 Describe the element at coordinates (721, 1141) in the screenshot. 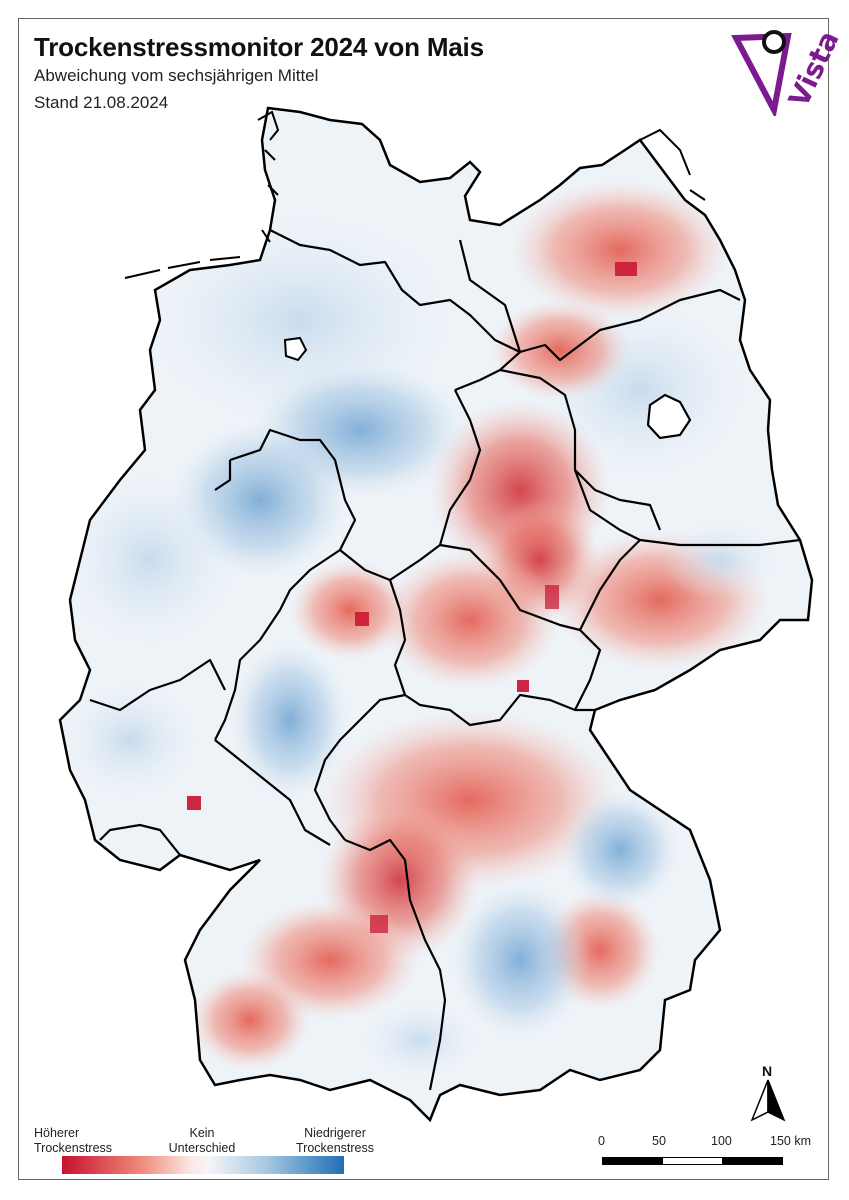

I see `scale-tick-100: 100` at that location.